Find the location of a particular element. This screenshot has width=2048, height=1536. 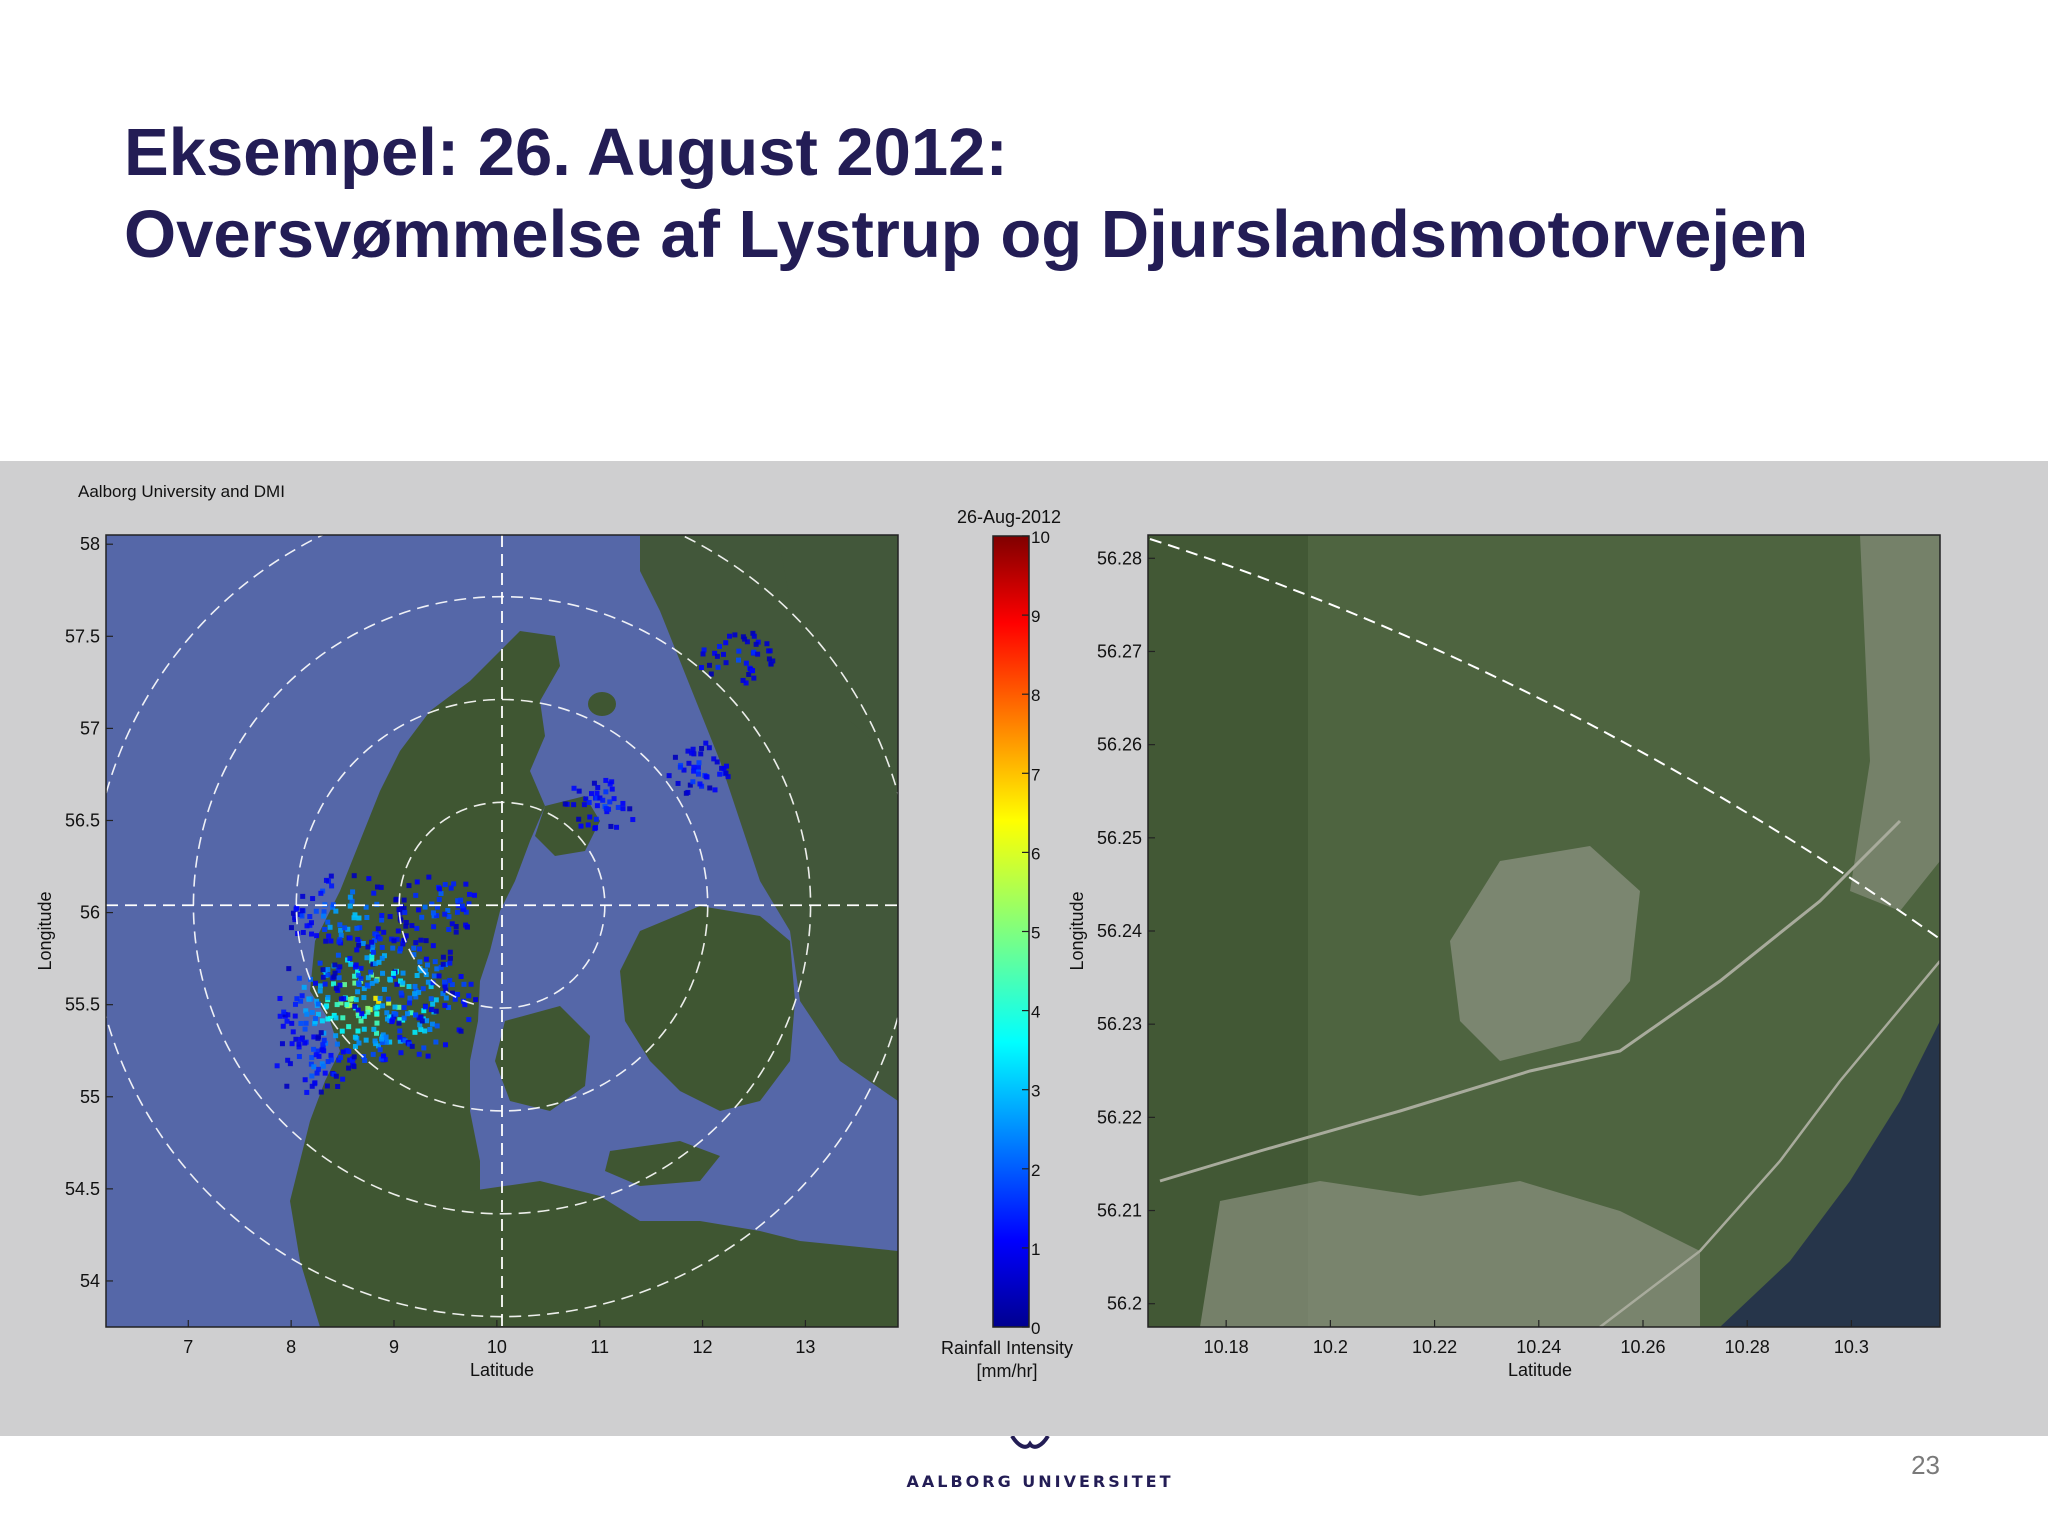

colorbar-tick-label: 9 is located at coordinates (1035, 616).